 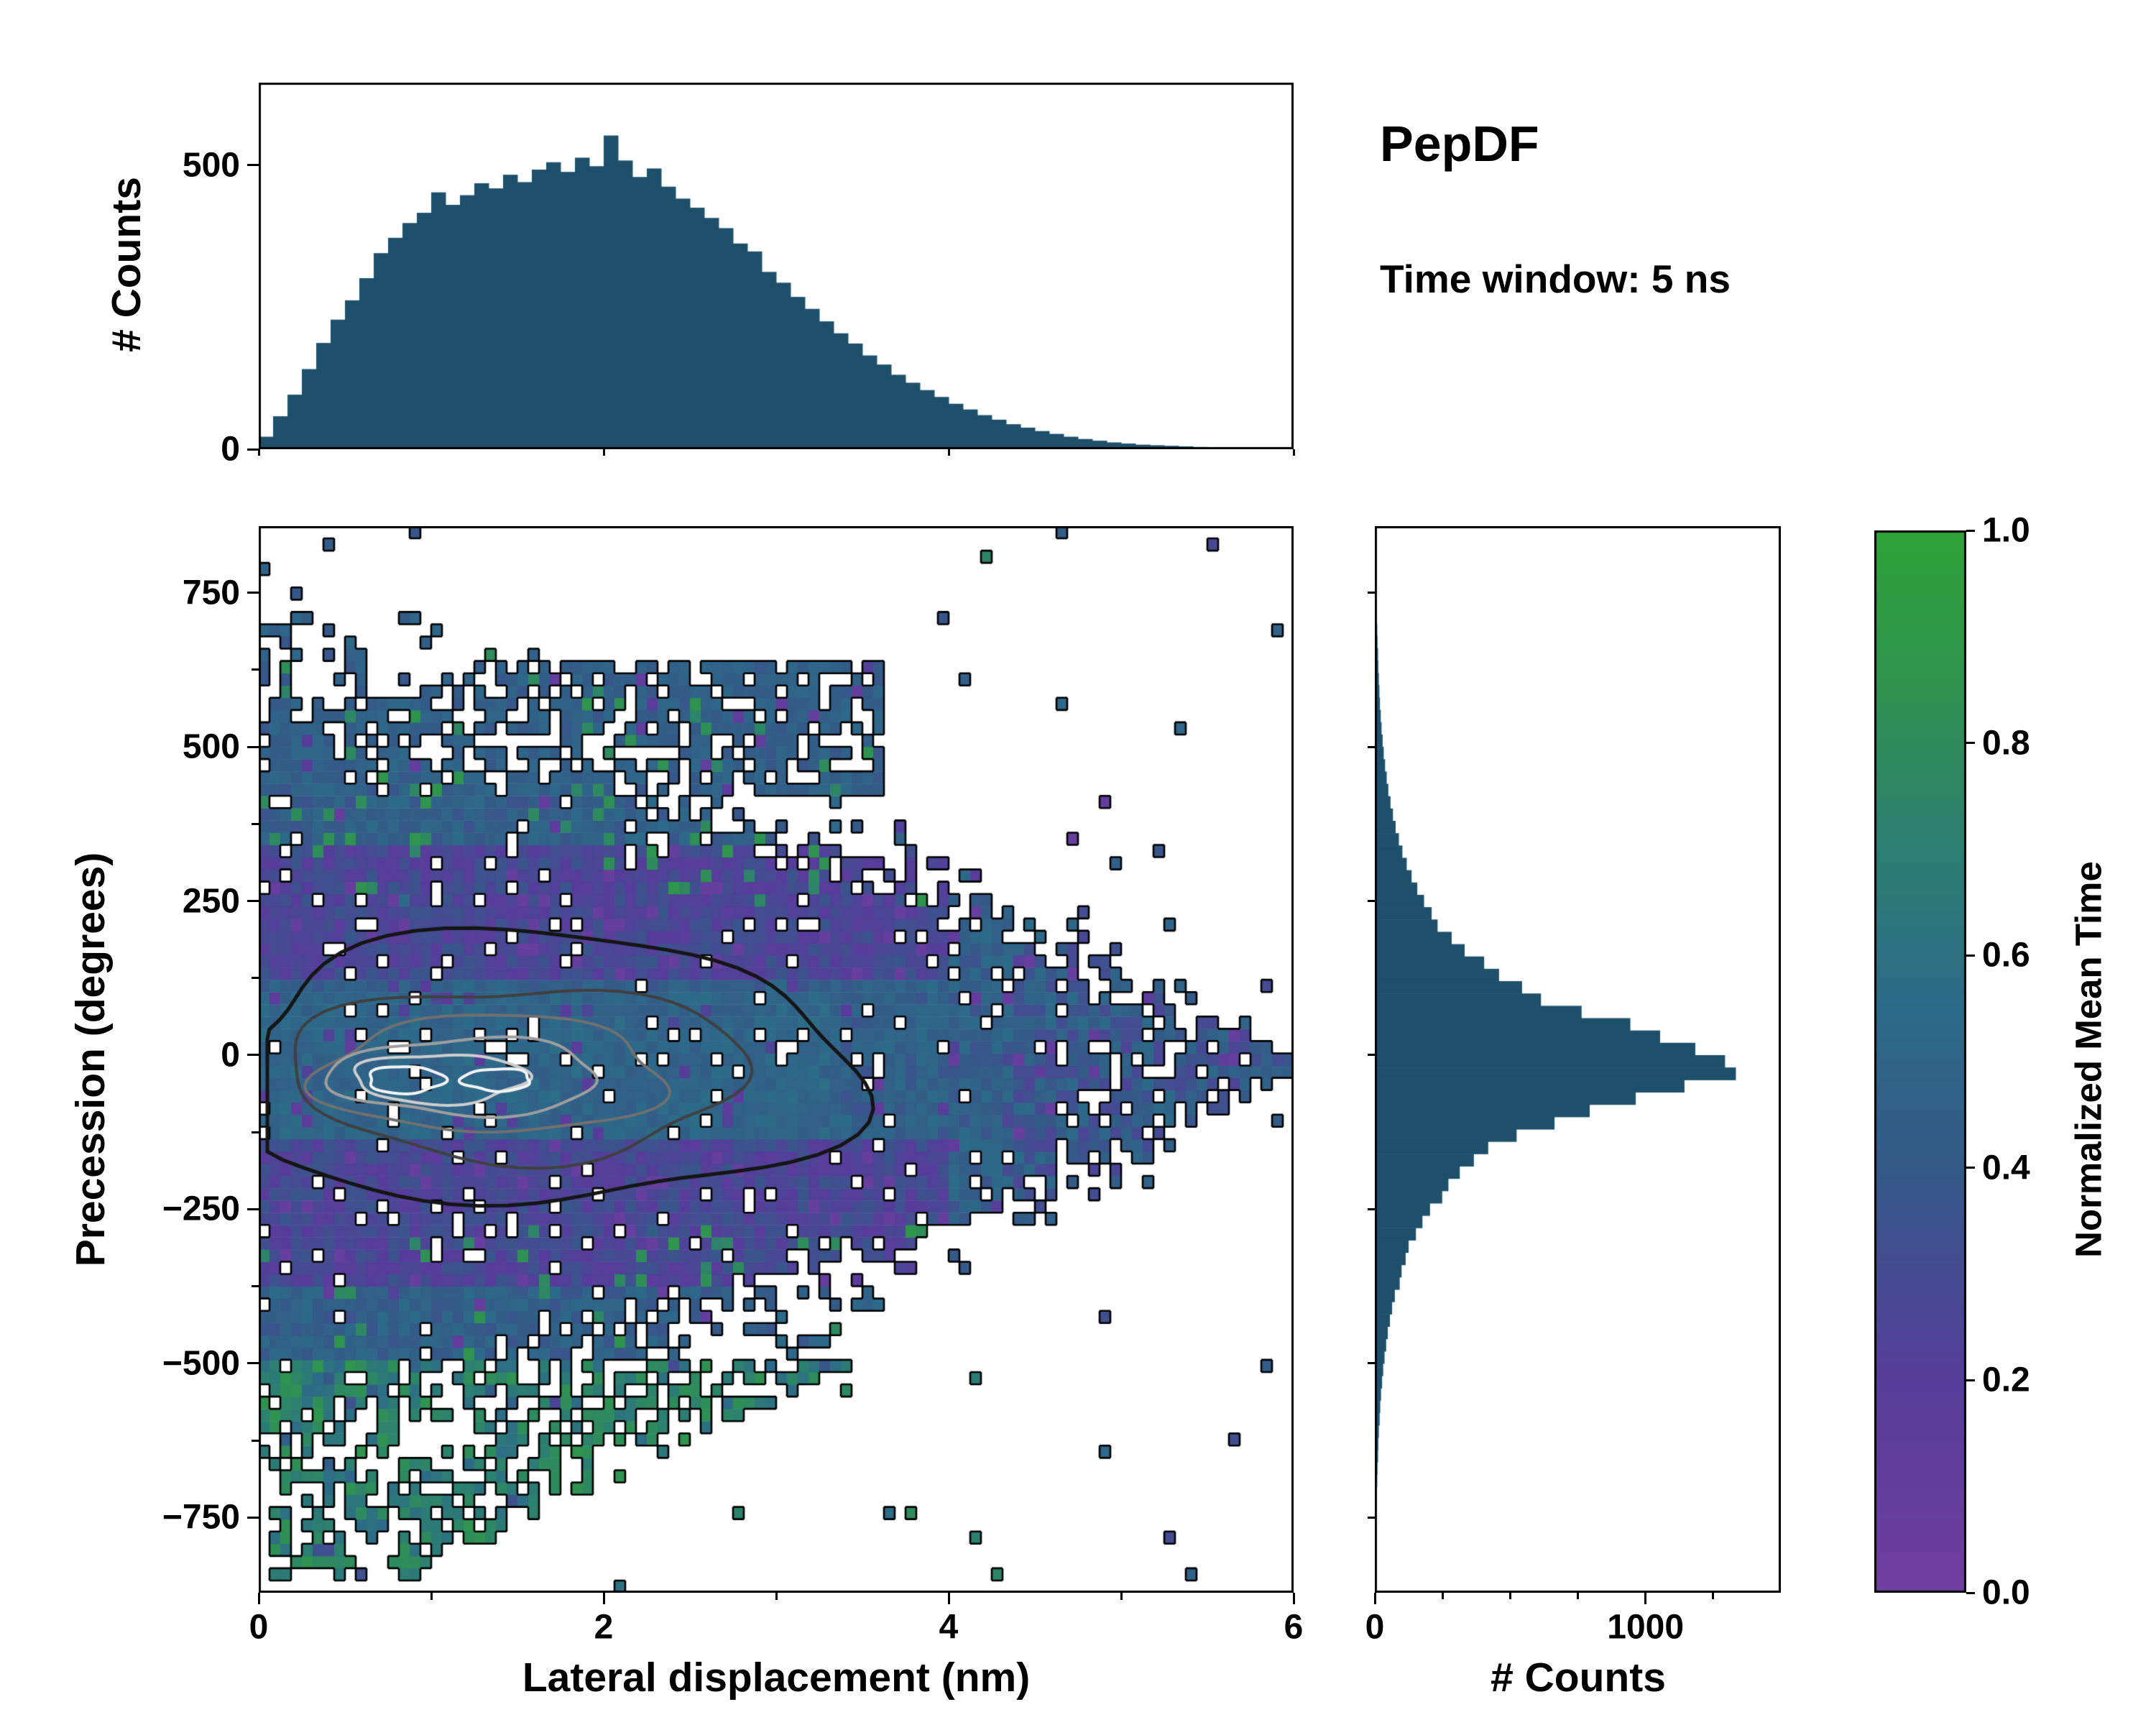 What do you see at coordinates (2006, 1592) in the screenshot?
I see `tick-label: 0.0` at bounding box center [2006, 1592].